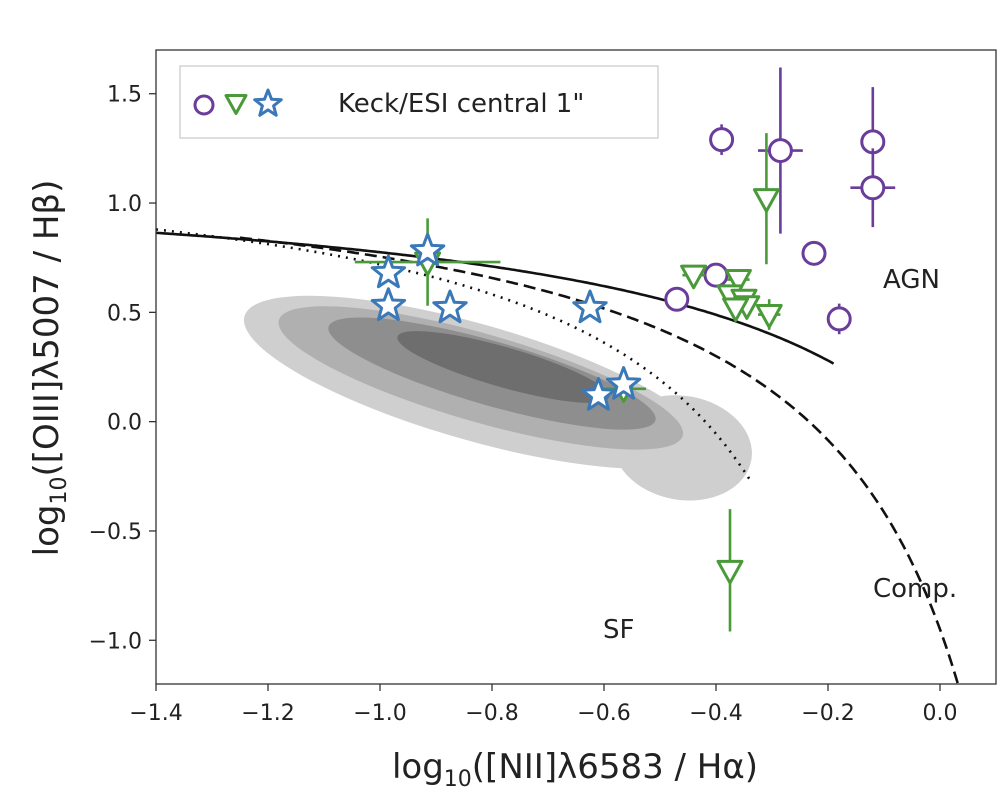 This screenshot has height=802, width=1003. I want to click on region-label-agn: AGN, so click(911, 280).